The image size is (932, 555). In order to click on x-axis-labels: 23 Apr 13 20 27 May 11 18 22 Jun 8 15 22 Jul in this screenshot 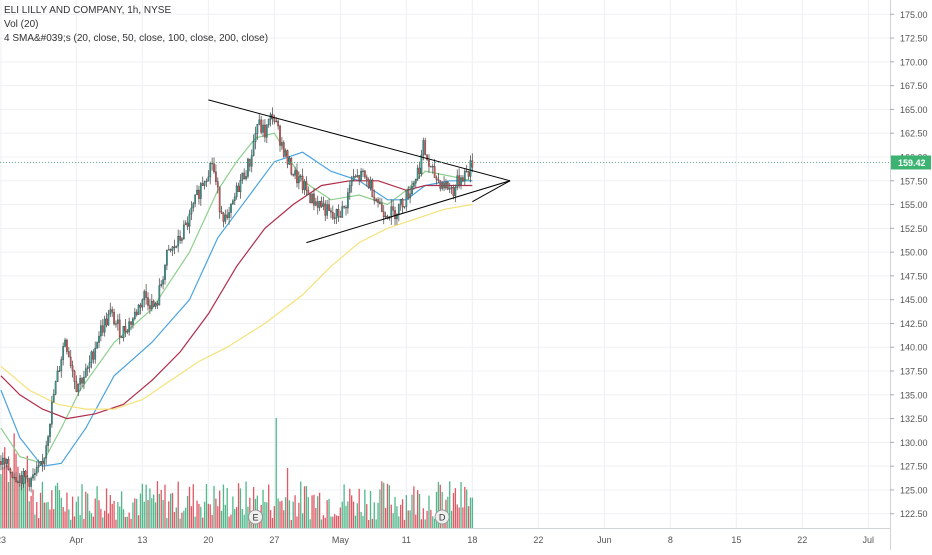, I will do `click(437, 540)`.